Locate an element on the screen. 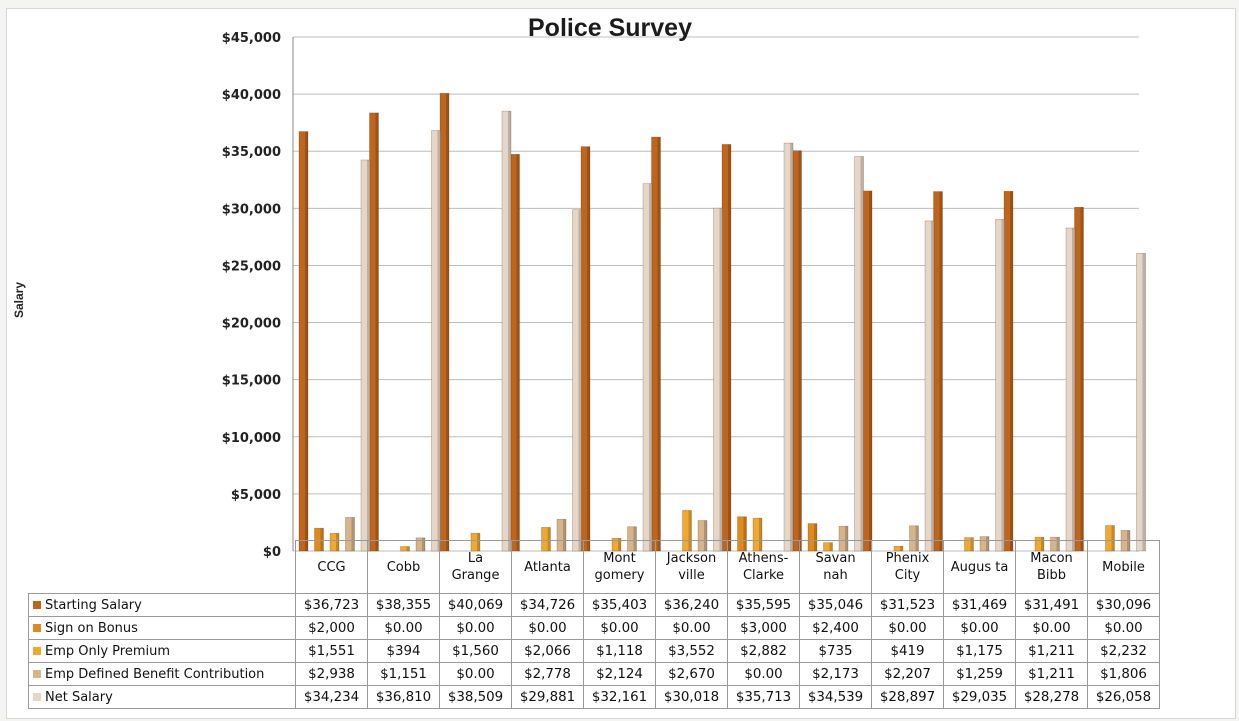 The image size is (1239, 721). y-tick-label: $35,000 is located at coordinates (251, 152).